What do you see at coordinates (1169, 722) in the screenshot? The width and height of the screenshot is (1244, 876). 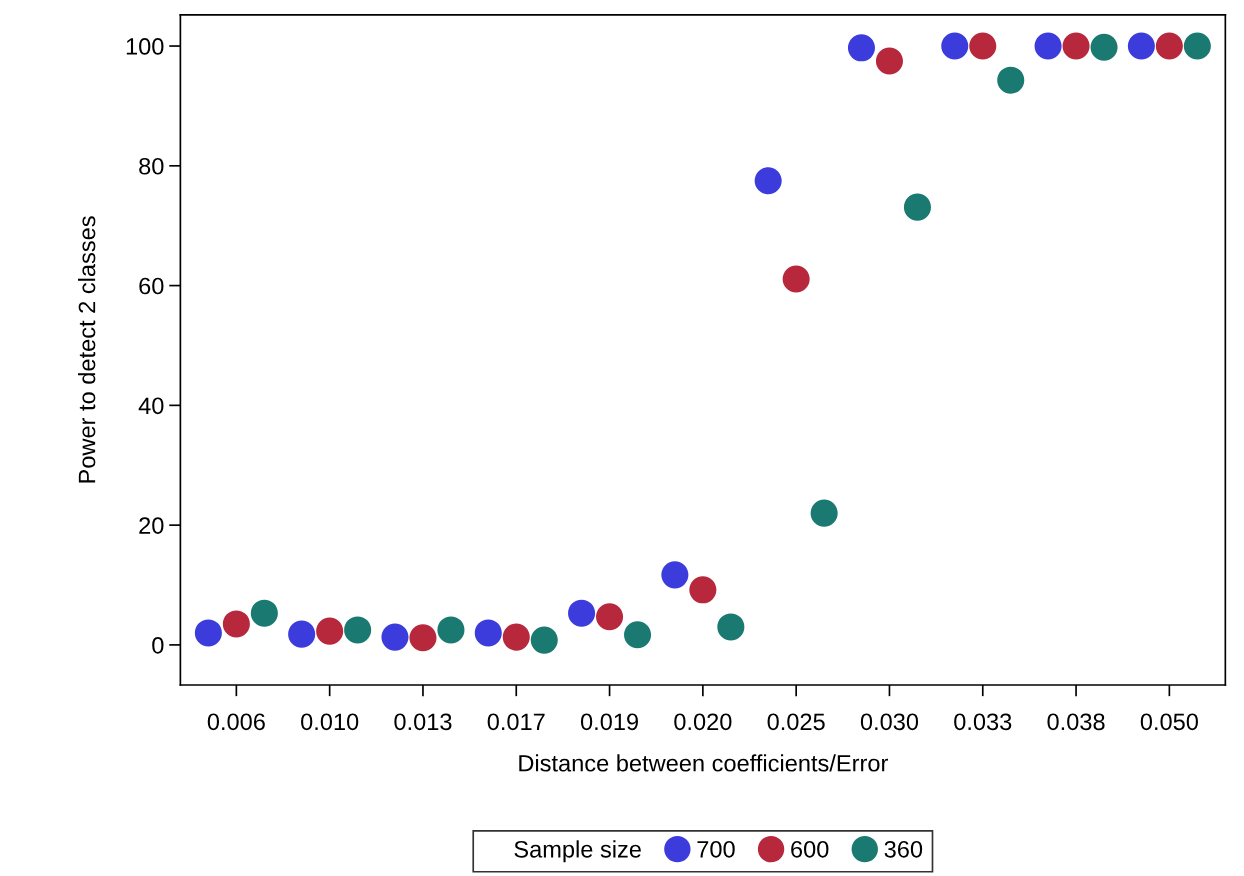 I see `x-tick-label: 0.050` at bounding box center [1169, 722].